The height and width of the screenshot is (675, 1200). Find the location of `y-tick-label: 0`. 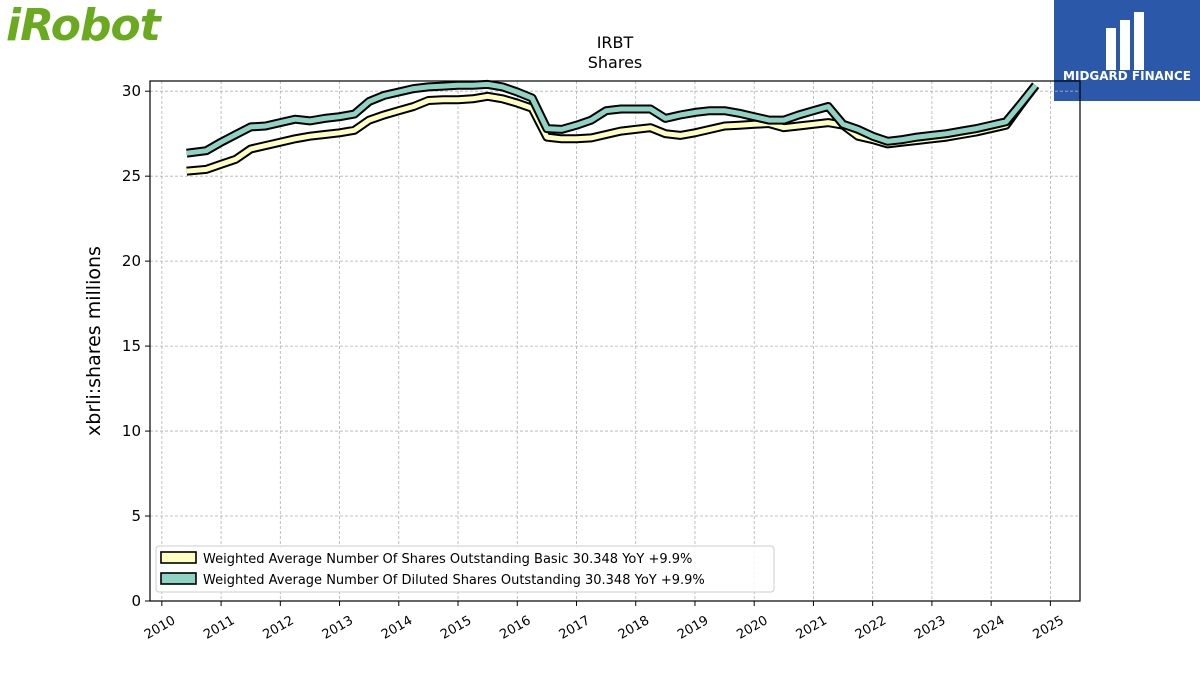

y-tick-label: 0 is located at coordinates (136, 601).